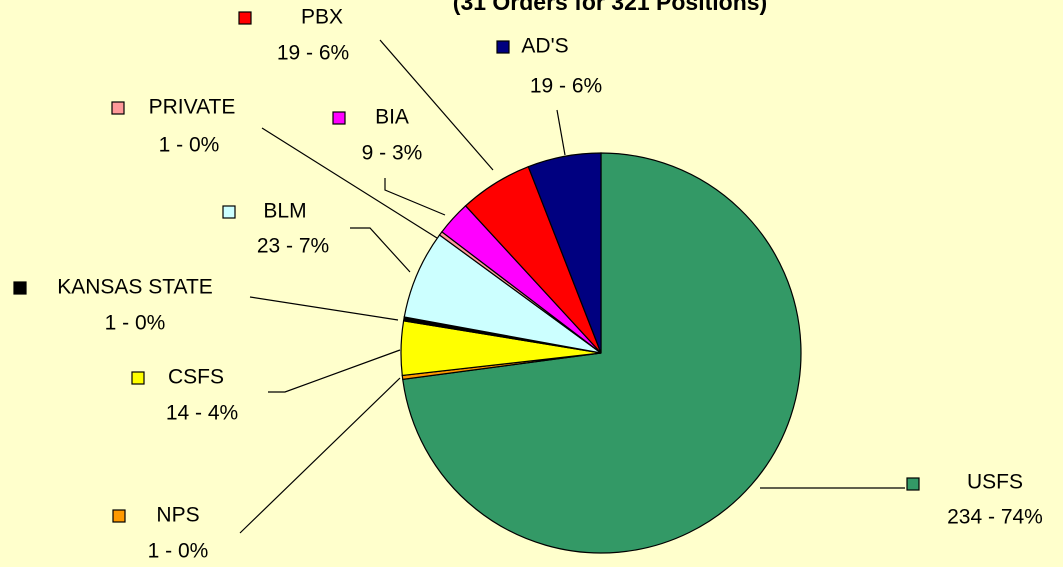 This screenshot has width=1063, height=567. What do you see at coordinates (544, 46) in the screenshot?
I see `category-label: AD'S` at bounding box center [544, 46].